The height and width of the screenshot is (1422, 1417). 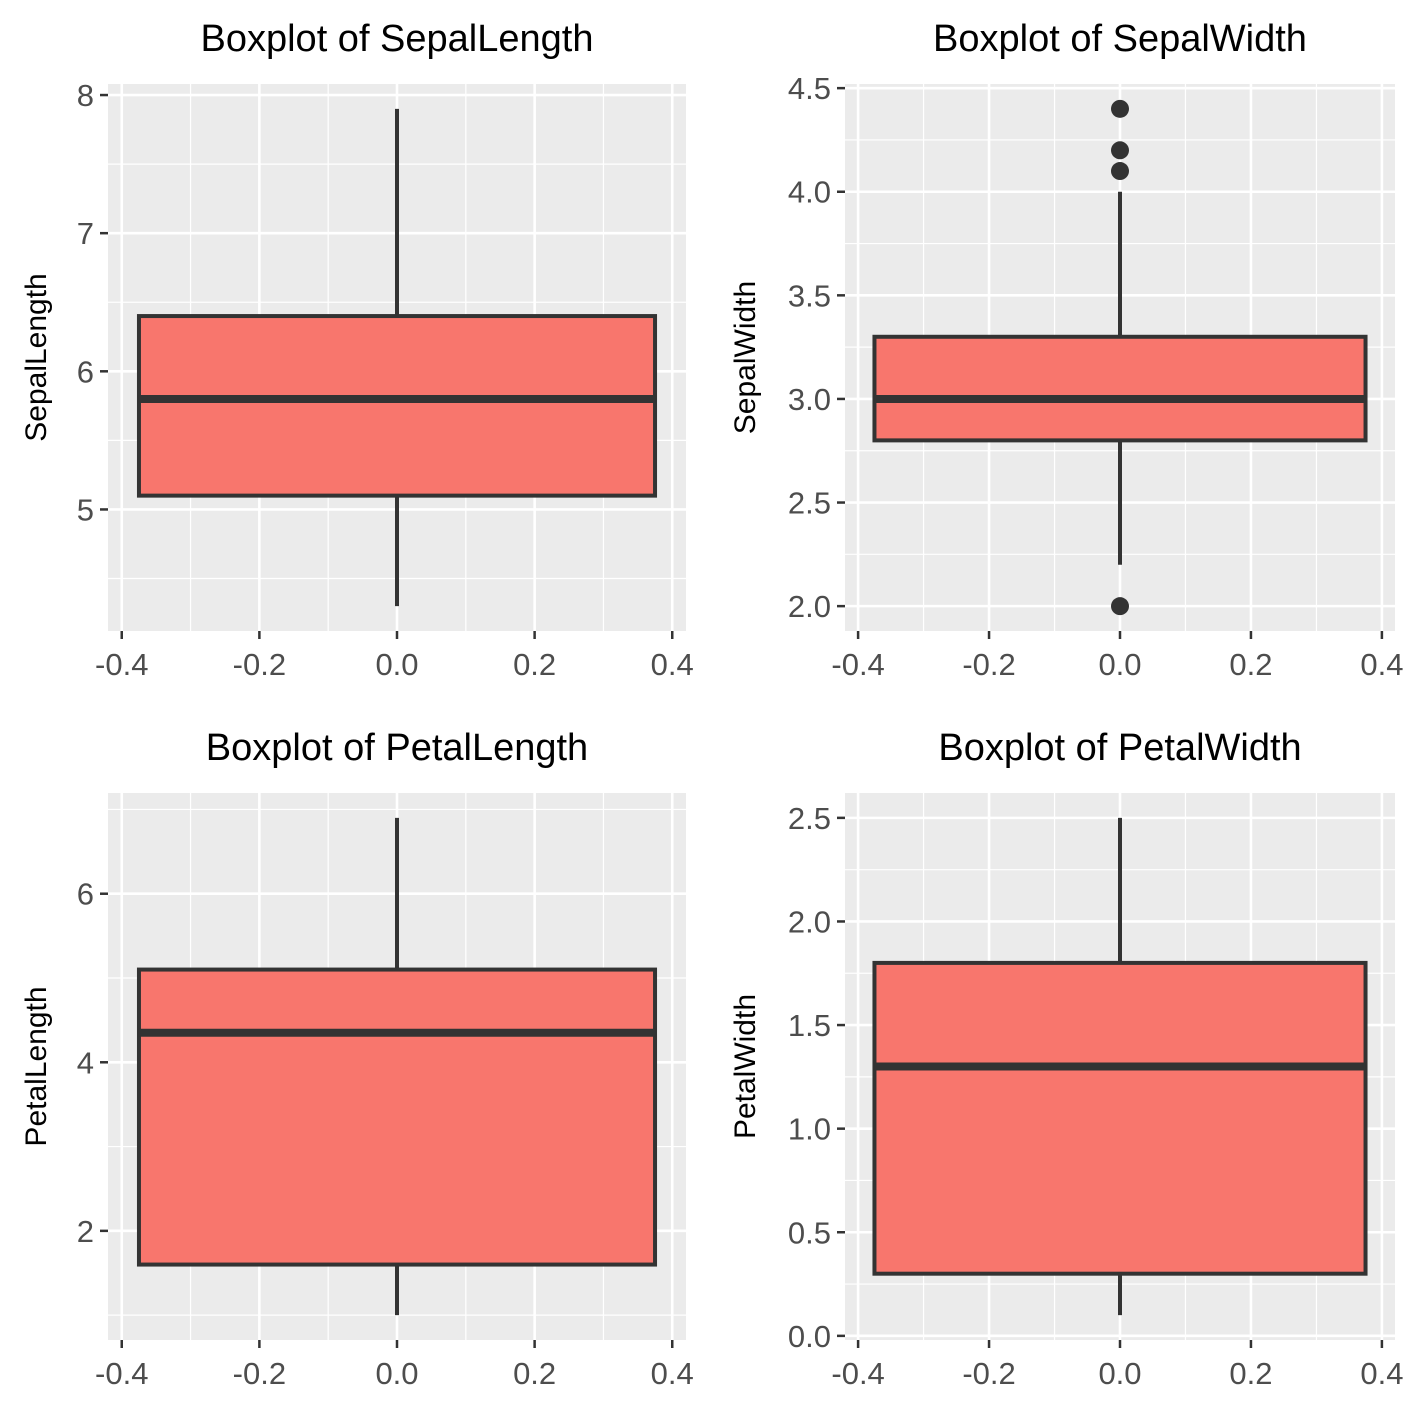 What do you see at coordinates (809, 1336) in the screenshot?
I see `y-tick-label: 0.0` at bounding box center [809, 1336].